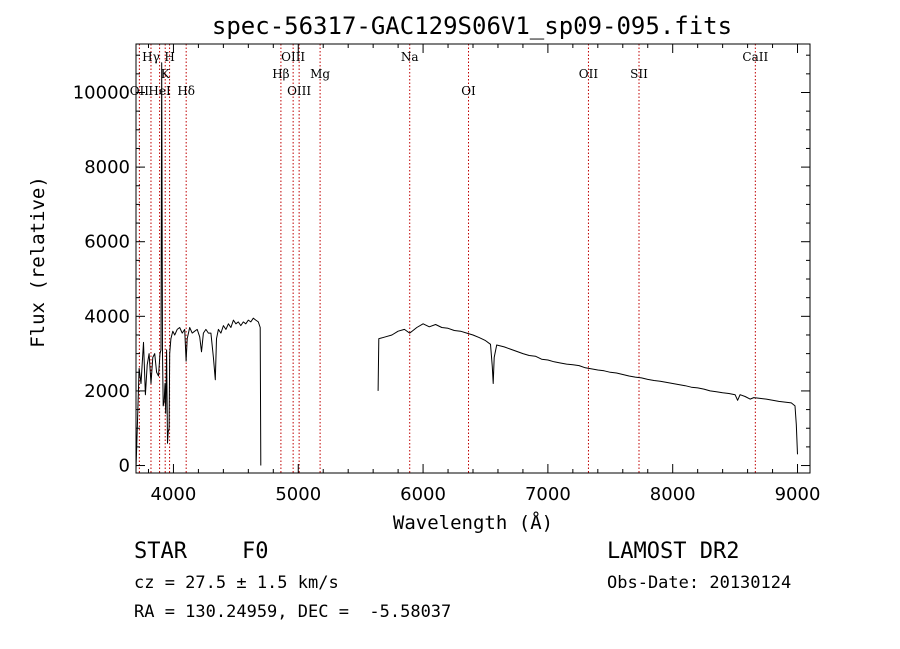 This screenshot has height=649, width=900. I want to click on spectral-line-label: Na, so click(410, 57).